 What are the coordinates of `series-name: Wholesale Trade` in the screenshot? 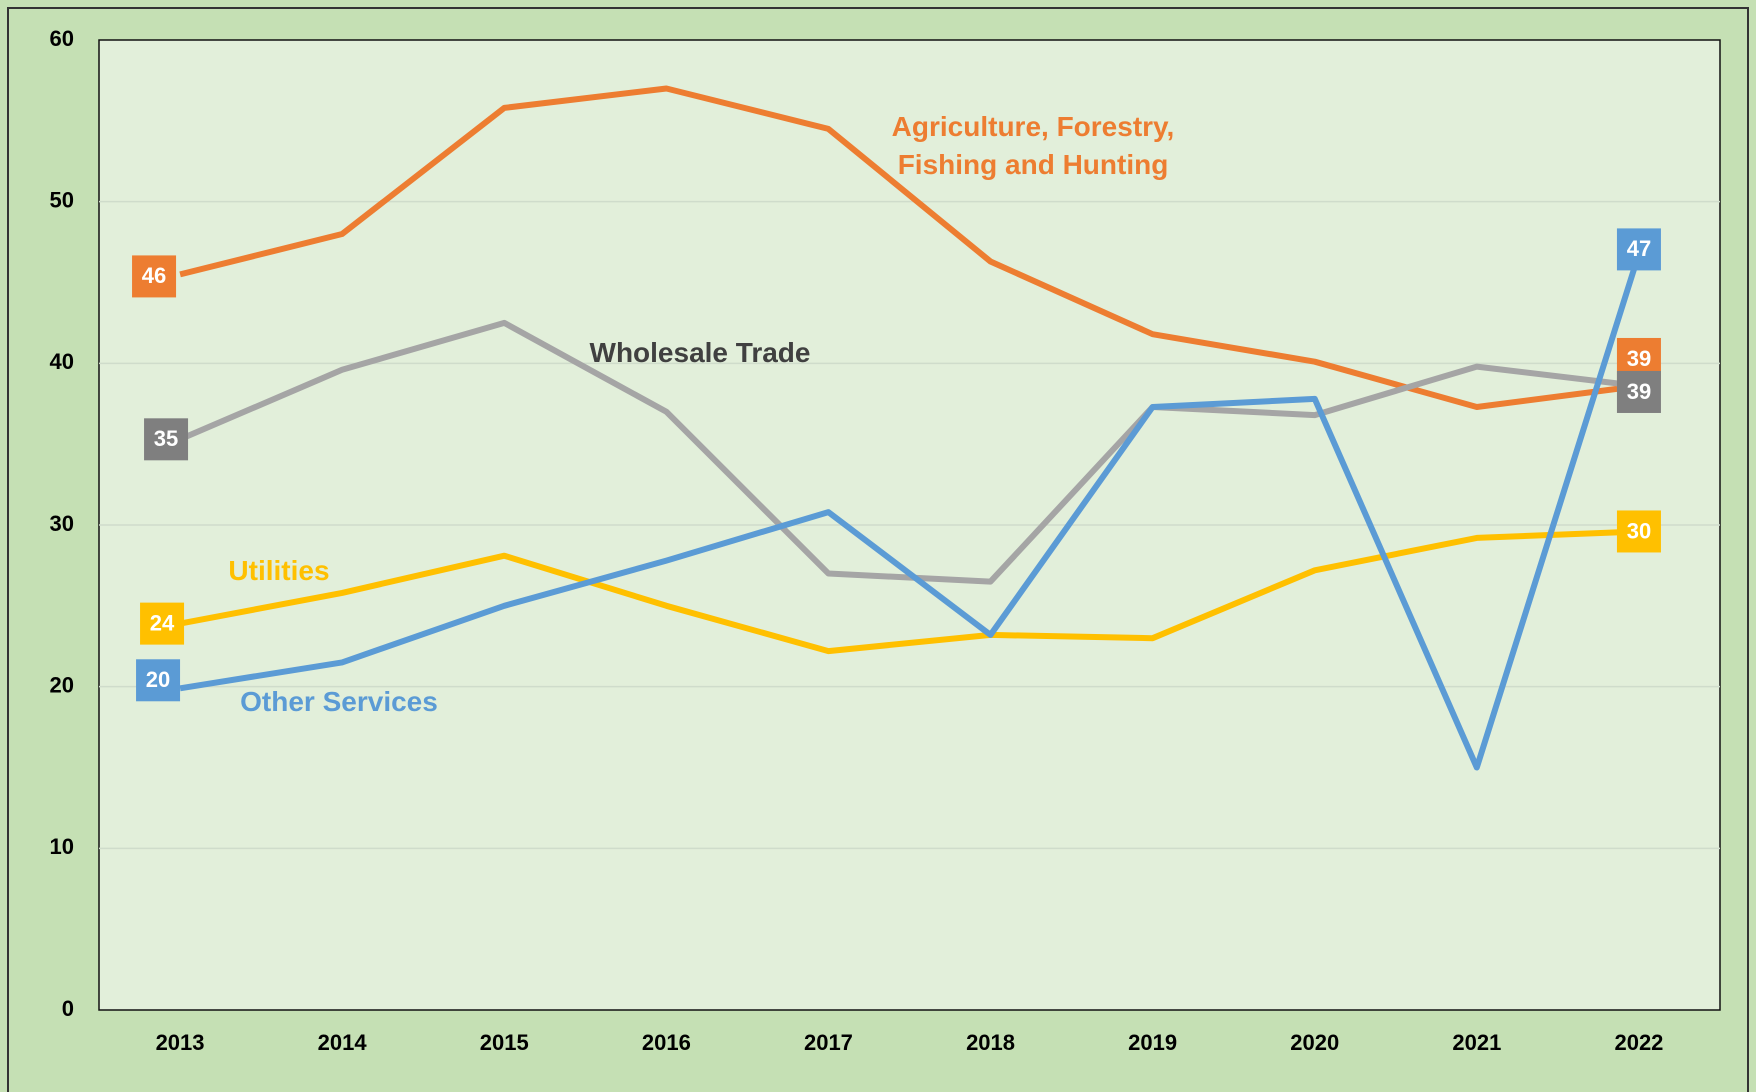 It's located at (700, 352).